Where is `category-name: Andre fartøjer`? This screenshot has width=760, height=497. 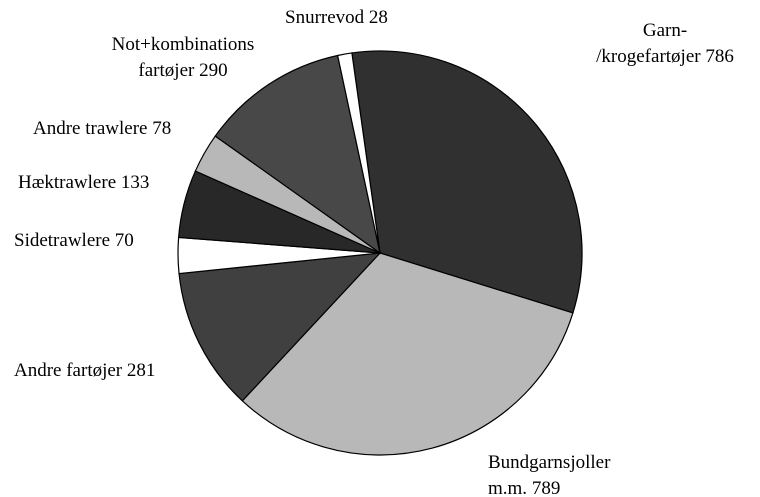
category-name: Andre fartøjer is located at coordinates (68, 370).